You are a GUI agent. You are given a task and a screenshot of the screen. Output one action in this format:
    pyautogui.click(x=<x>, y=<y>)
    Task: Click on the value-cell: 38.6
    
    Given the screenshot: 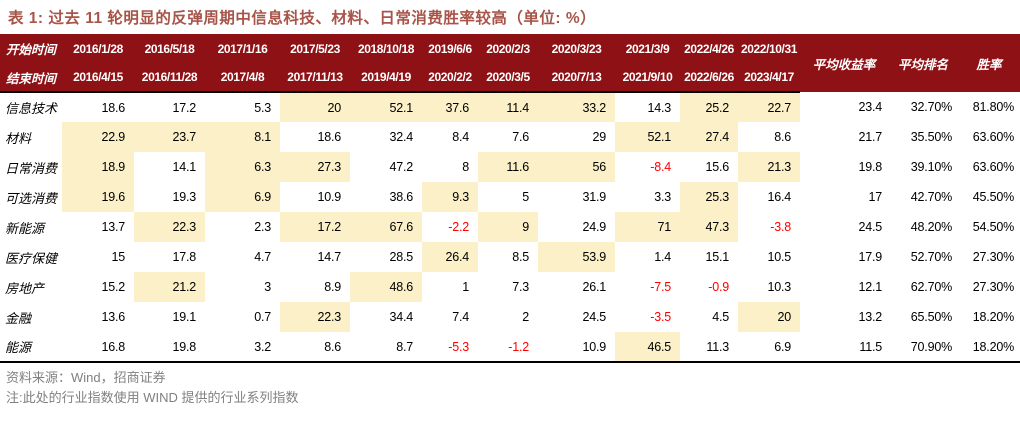 What is the action you would take?
    pyautogui.click(x=401, y=197)
    